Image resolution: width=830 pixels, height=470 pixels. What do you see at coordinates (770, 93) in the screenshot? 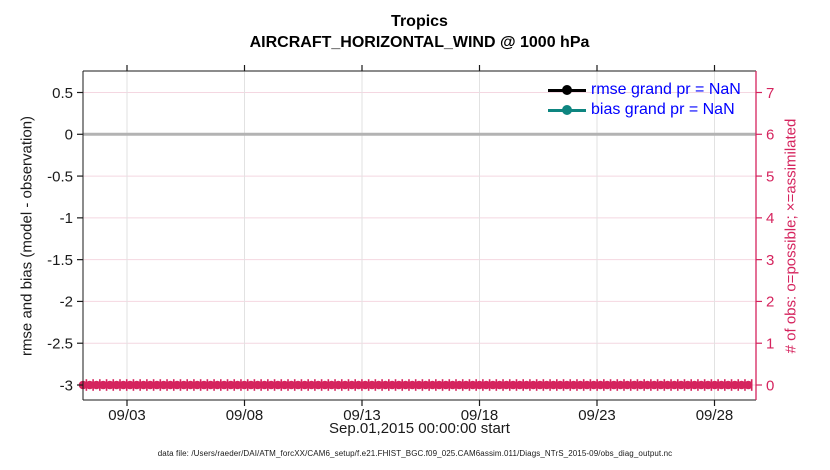
I see `right-tick-label: 7` at bounding box center [770, 93].